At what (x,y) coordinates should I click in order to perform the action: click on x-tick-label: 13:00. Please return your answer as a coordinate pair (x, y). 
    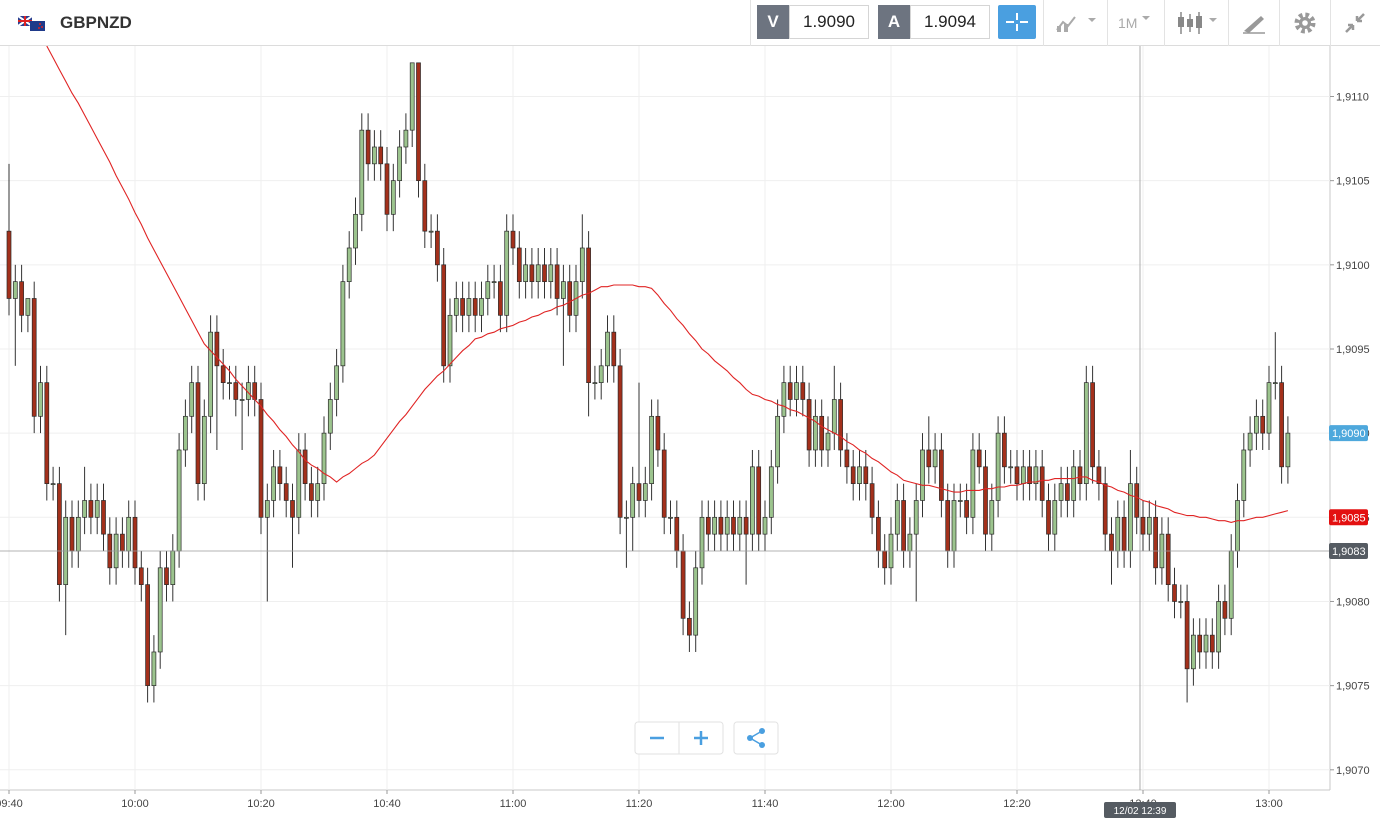
    Looking at the image, I should click on (1269, 804).